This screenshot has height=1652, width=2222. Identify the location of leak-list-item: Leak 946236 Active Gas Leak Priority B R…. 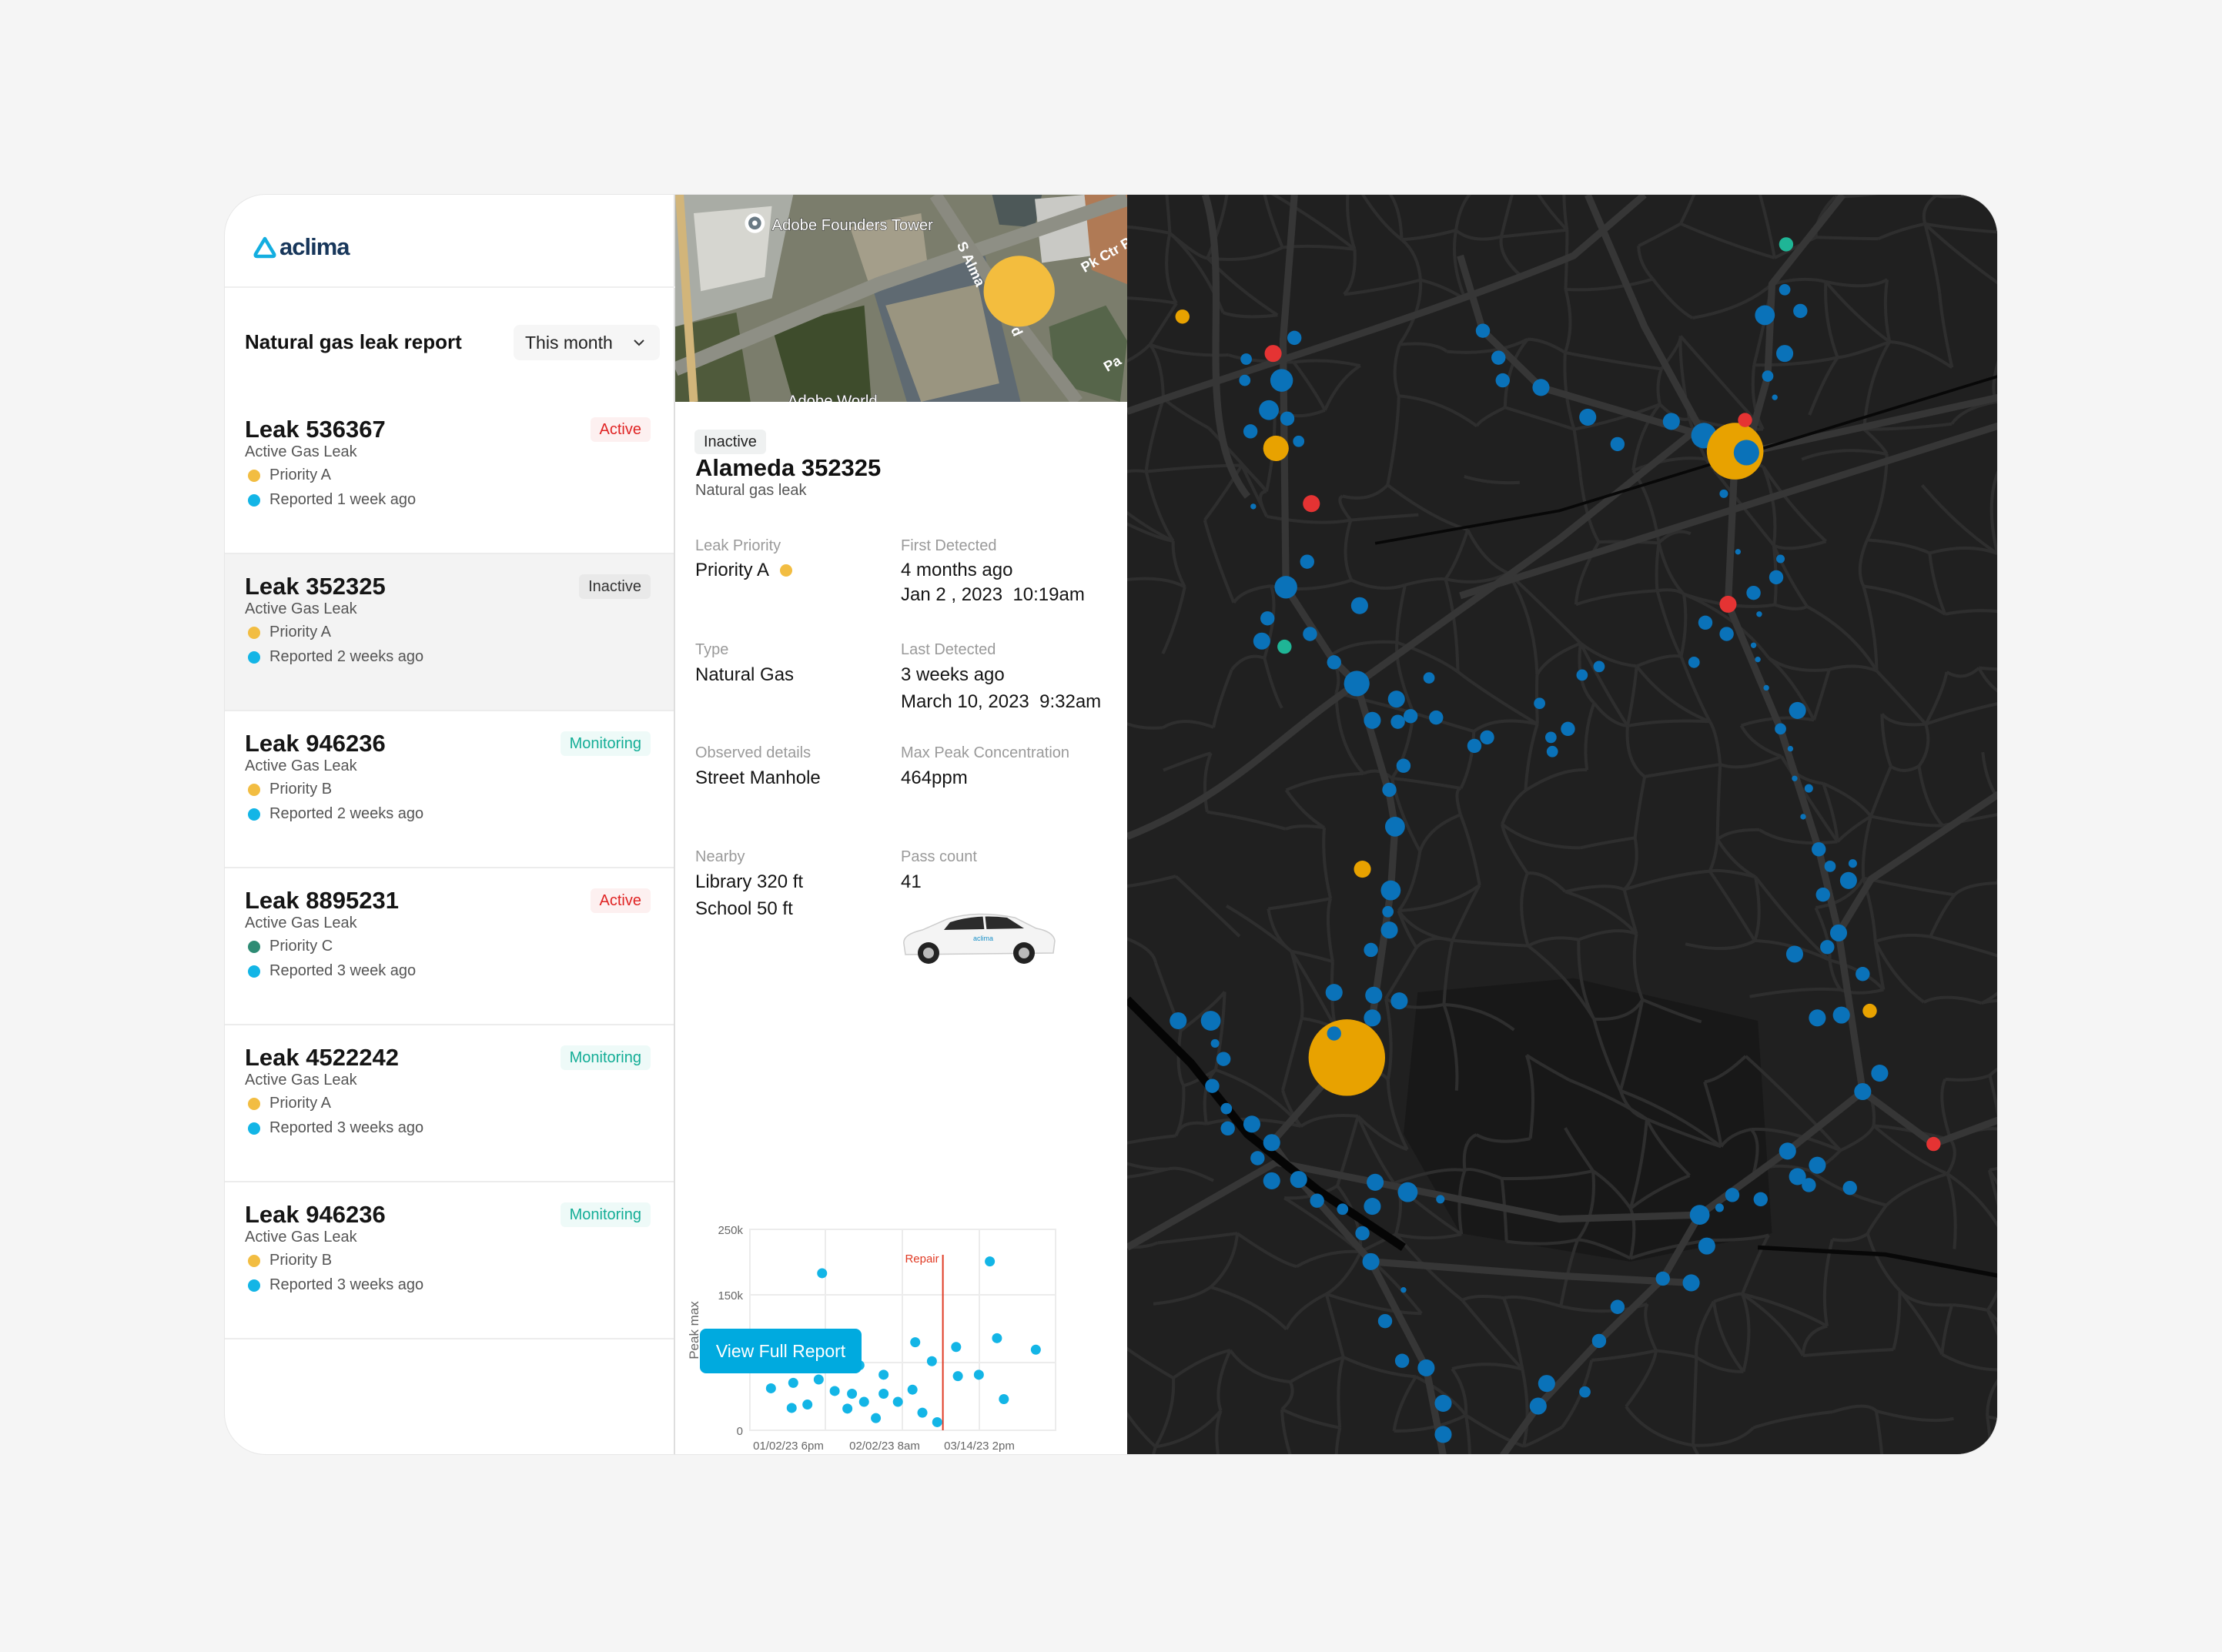
(449, 789).